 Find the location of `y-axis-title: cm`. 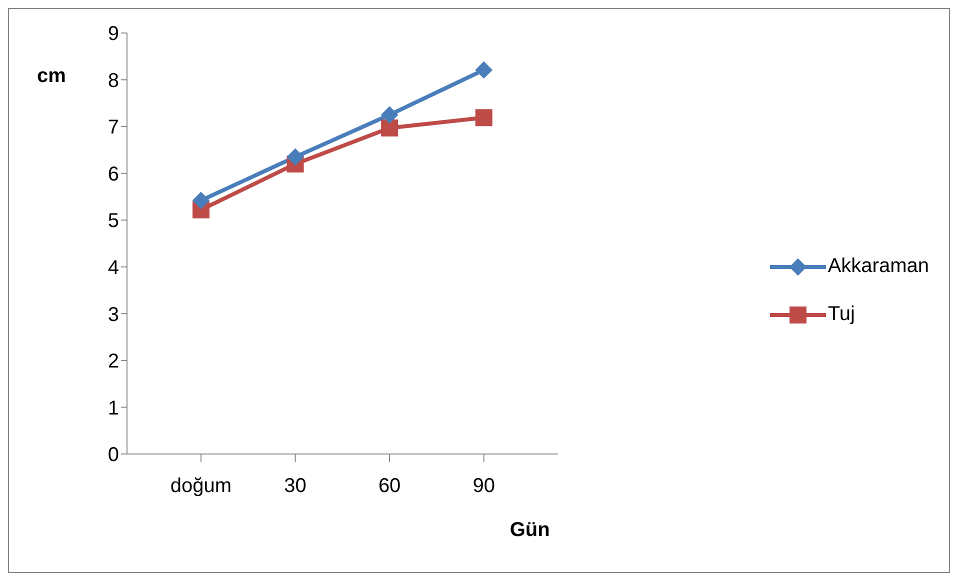

y-axis-title: cm is located at coordinates (51, 76).